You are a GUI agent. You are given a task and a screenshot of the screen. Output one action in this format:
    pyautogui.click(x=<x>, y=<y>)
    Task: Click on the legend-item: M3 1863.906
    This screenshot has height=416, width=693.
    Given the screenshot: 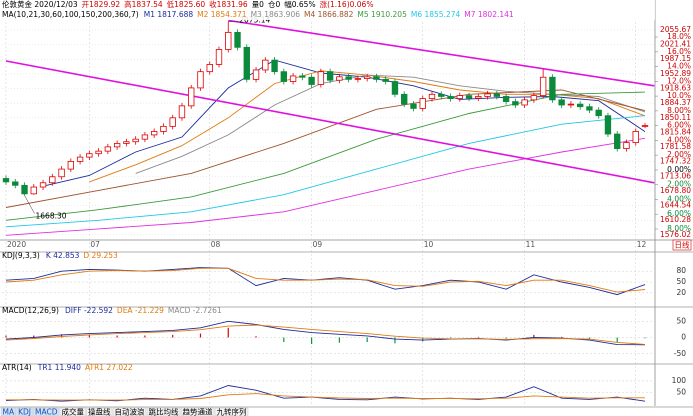 What is the action you would take?
    pyautogui.click(x=276, y=14)
    